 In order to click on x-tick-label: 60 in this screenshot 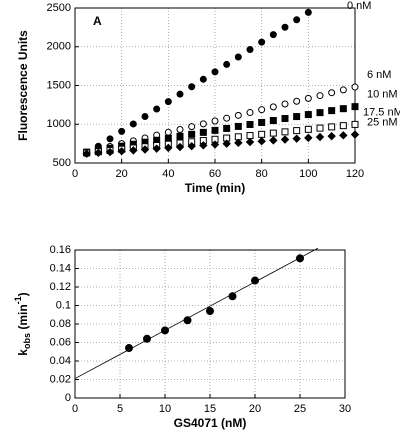, I will do `click(215, 174)`.